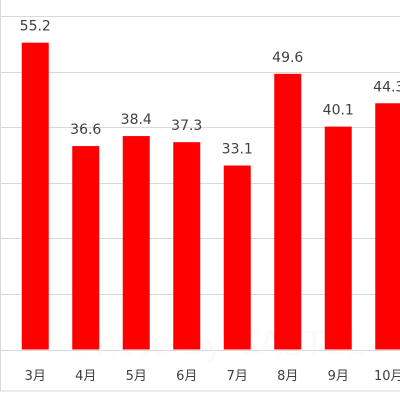 The height and width of the screenshot is (400, 400). What do you see at coordinates (237, 376) in the screenshot?
I see `x-tick-label: 7月` at bounding box center [237, 376].